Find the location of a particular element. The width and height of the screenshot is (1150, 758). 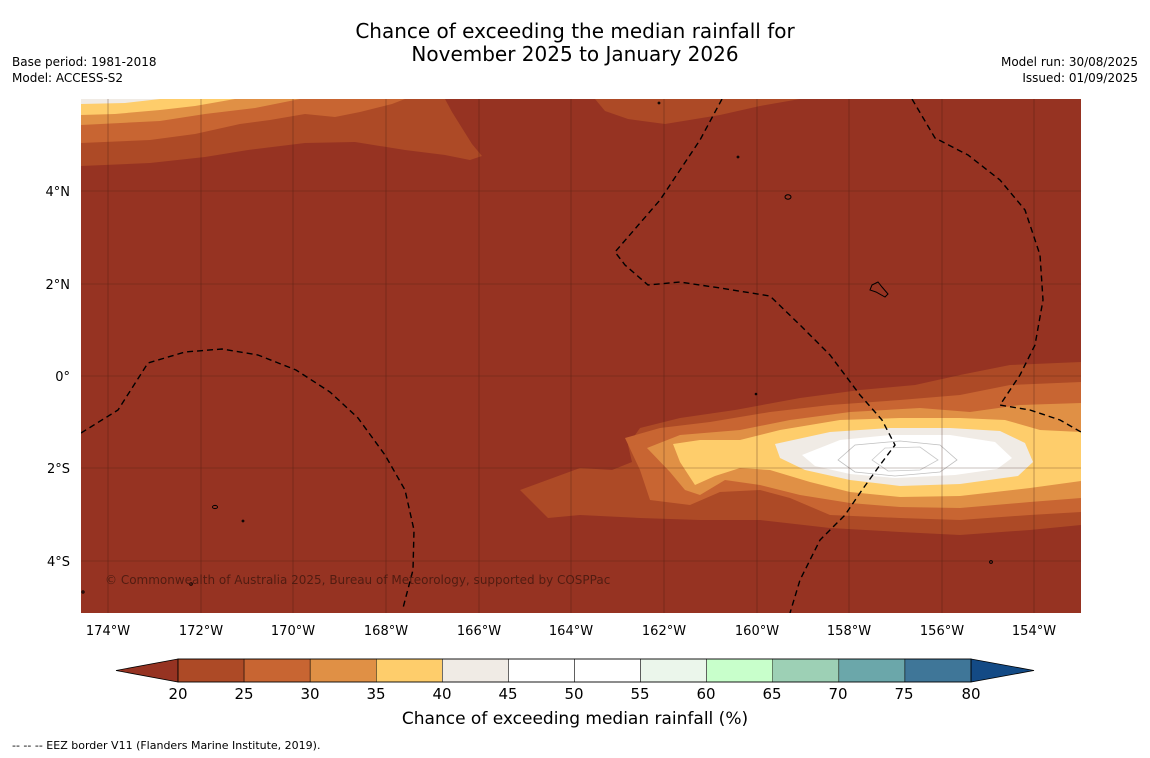

colorbar-tick: 35 is located at coordinates (375, 694).